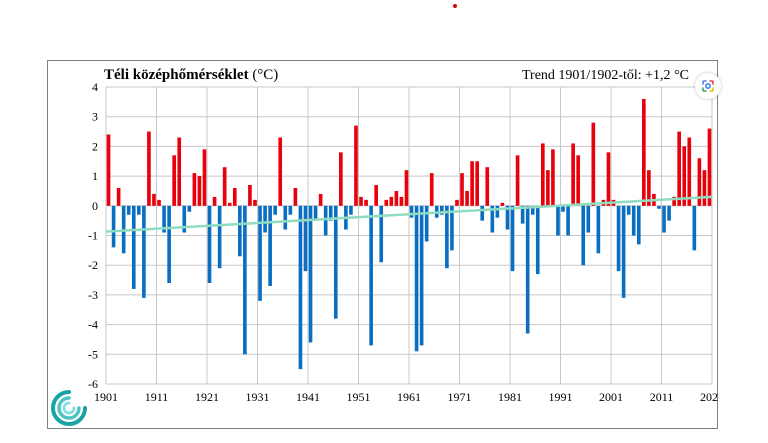  What do you see at coordinates (561, 397) in the screenshot?
I see `x-tick-label: 1991` at bounding box center [561, 397].